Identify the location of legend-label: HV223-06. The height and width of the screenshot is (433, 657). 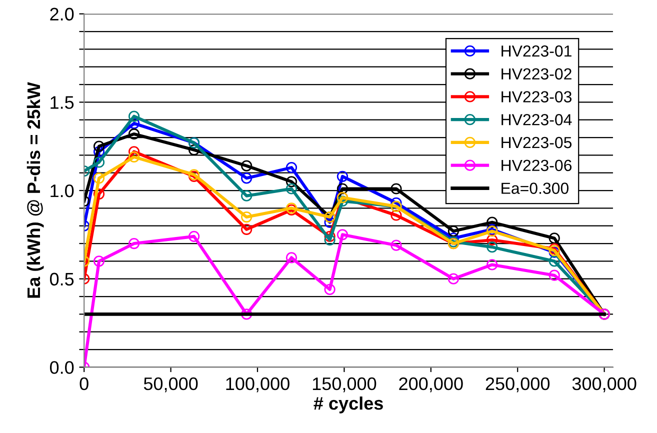
(537, 166).